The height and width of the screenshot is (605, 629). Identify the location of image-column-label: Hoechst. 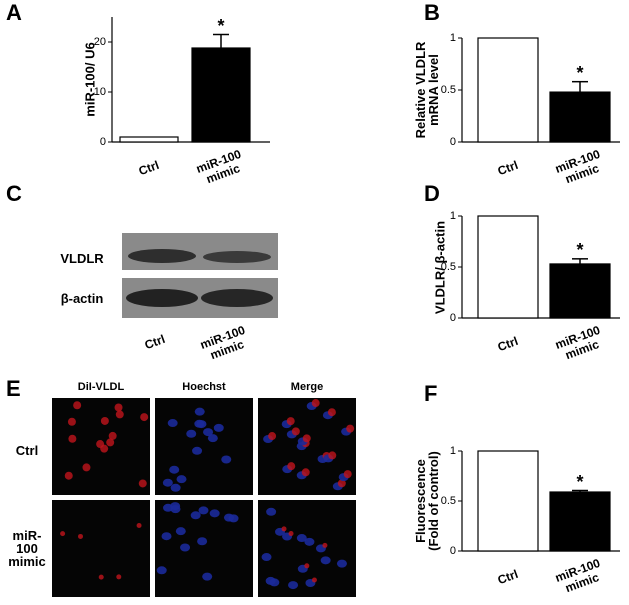
(204, 386).